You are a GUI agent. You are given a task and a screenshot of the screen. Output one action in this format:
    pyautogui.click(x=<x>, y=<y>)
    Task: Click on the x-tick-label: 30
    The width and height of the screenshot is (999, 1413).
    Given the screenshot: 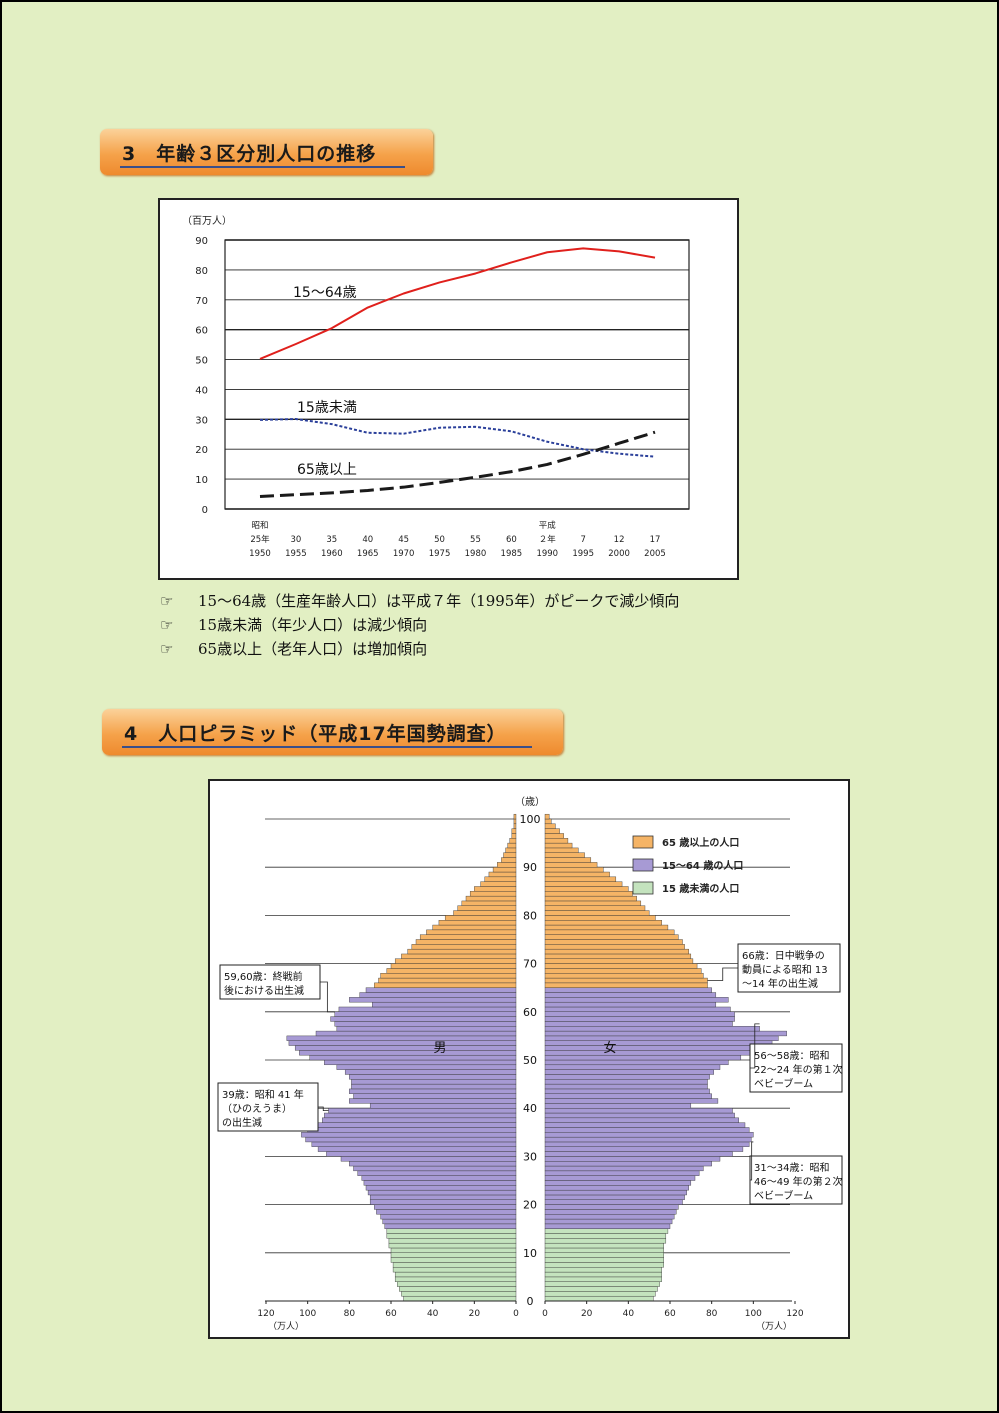 What is the action you would take?
    pyautogui.click(x=295, y=540)
    